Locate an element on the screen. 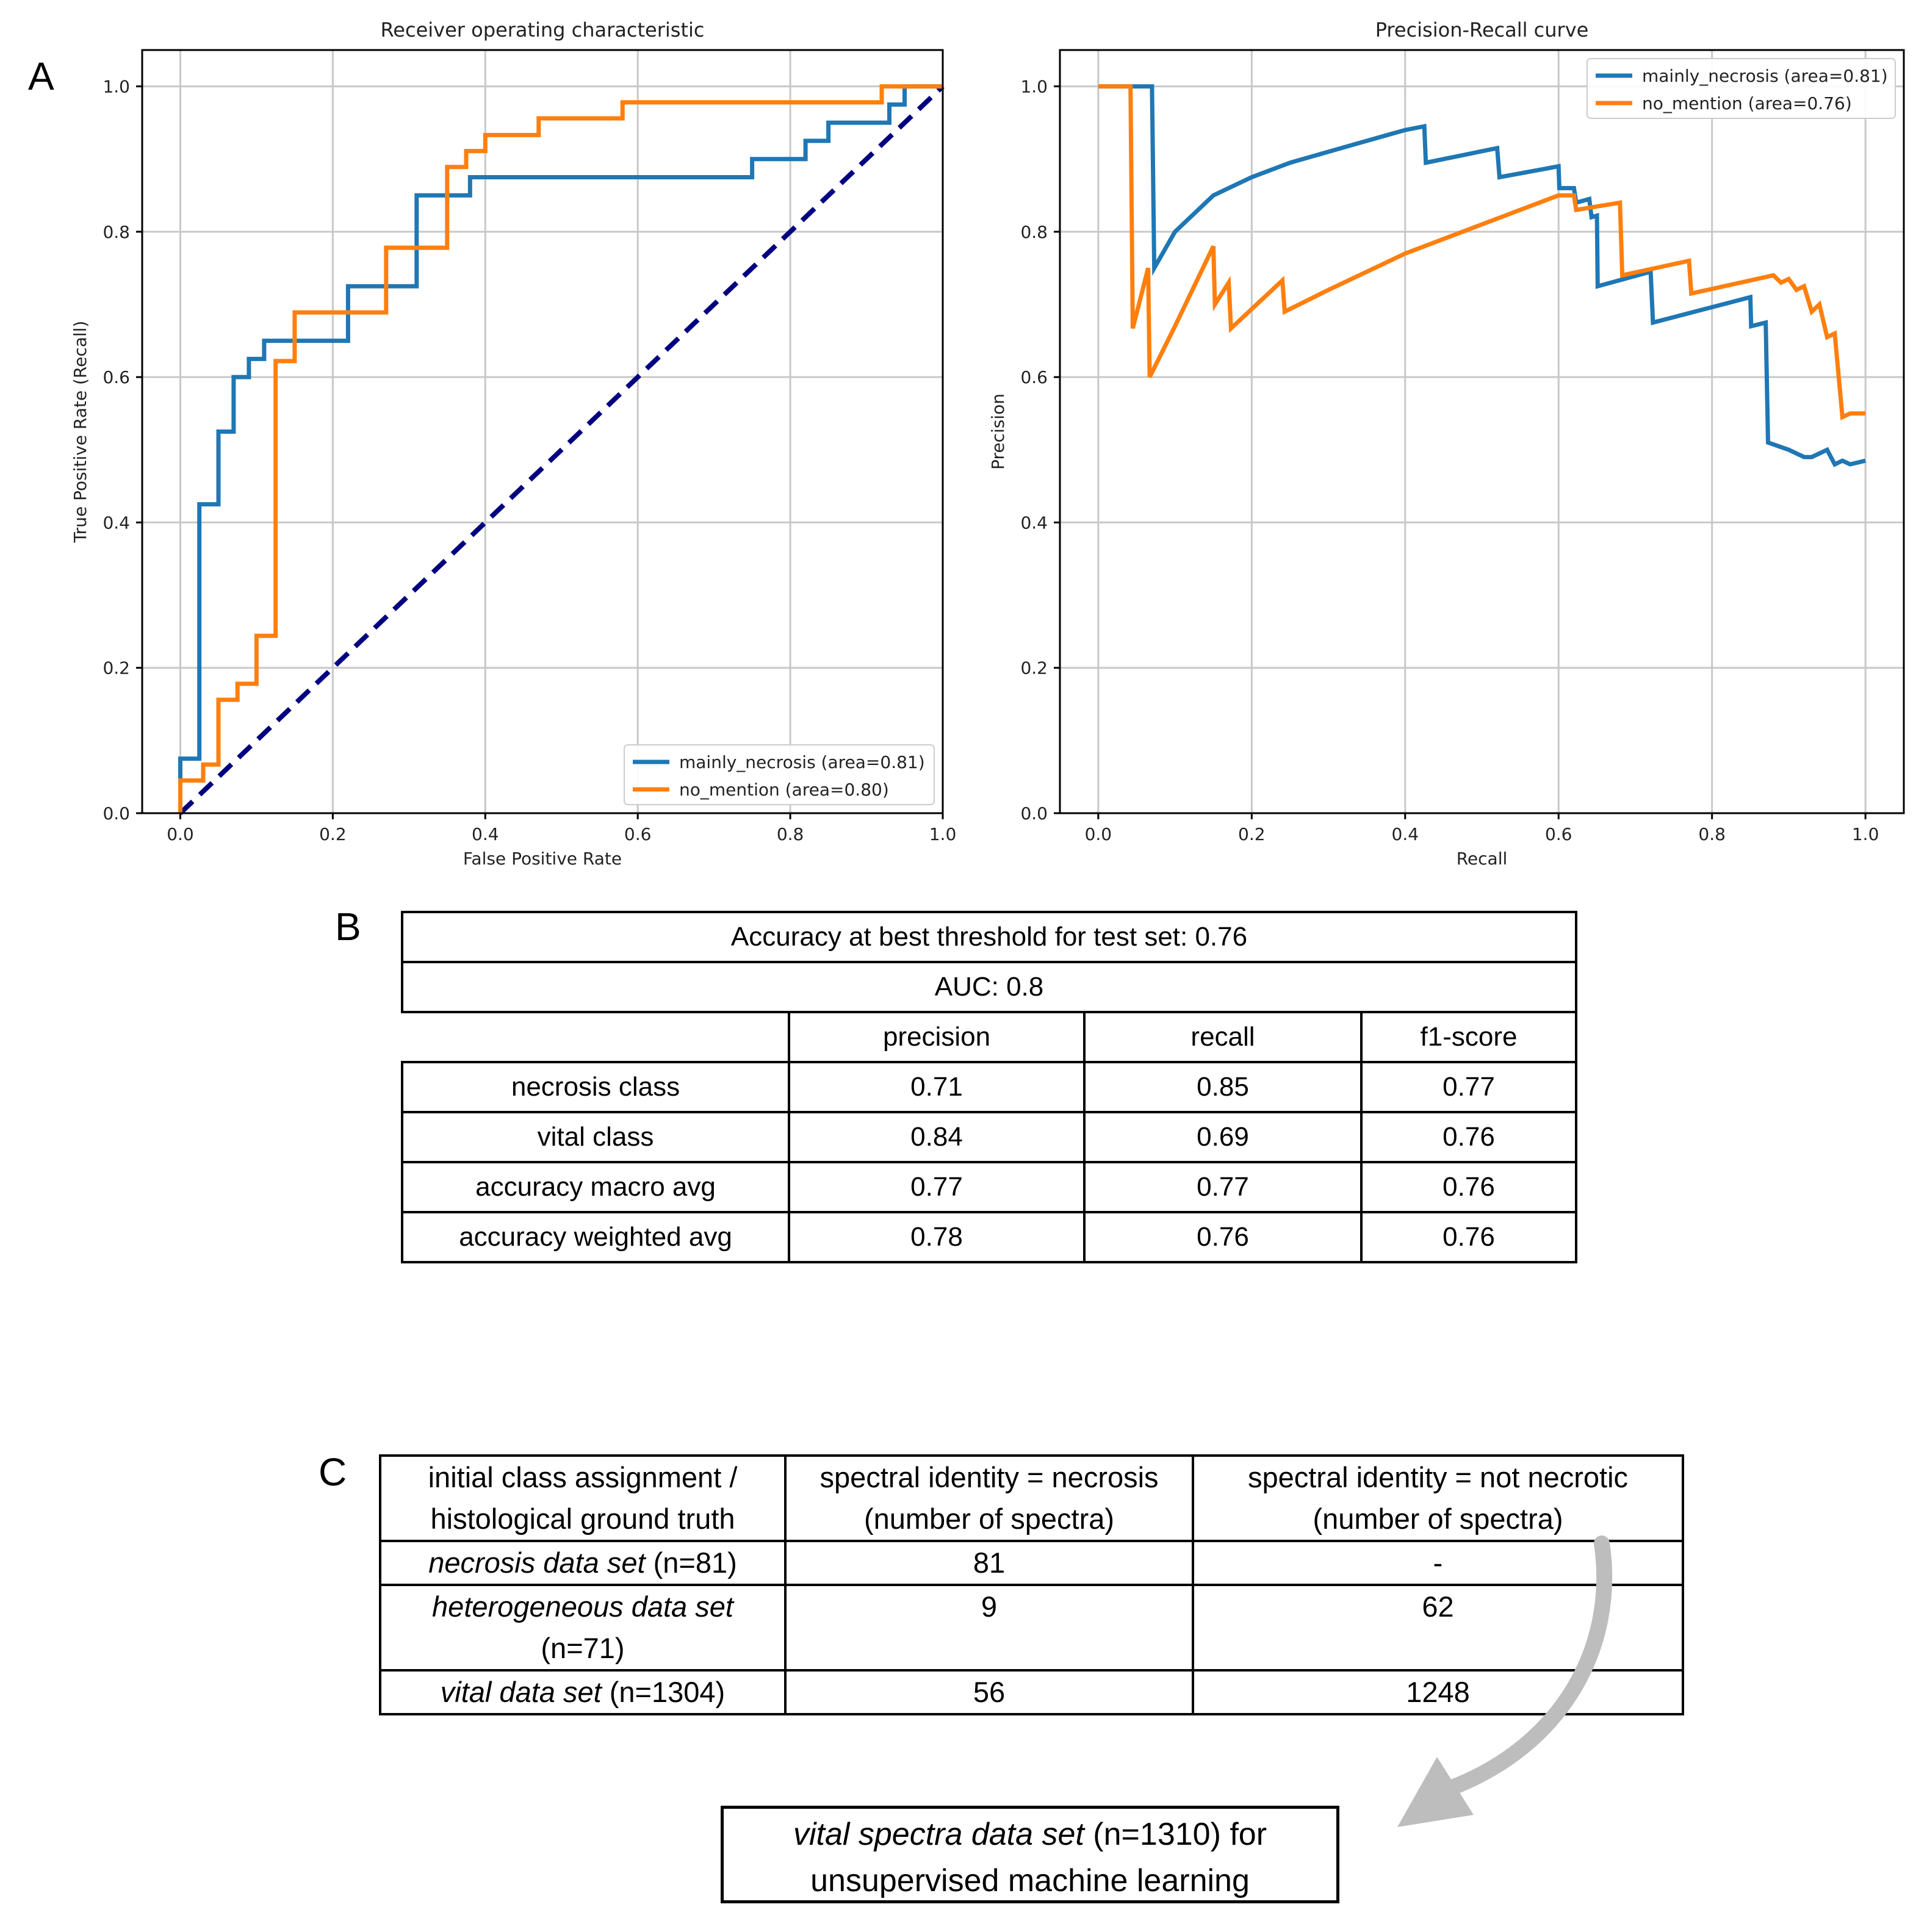  chart-title: Receiver operating characteristic is located at coordinates (543, 29).